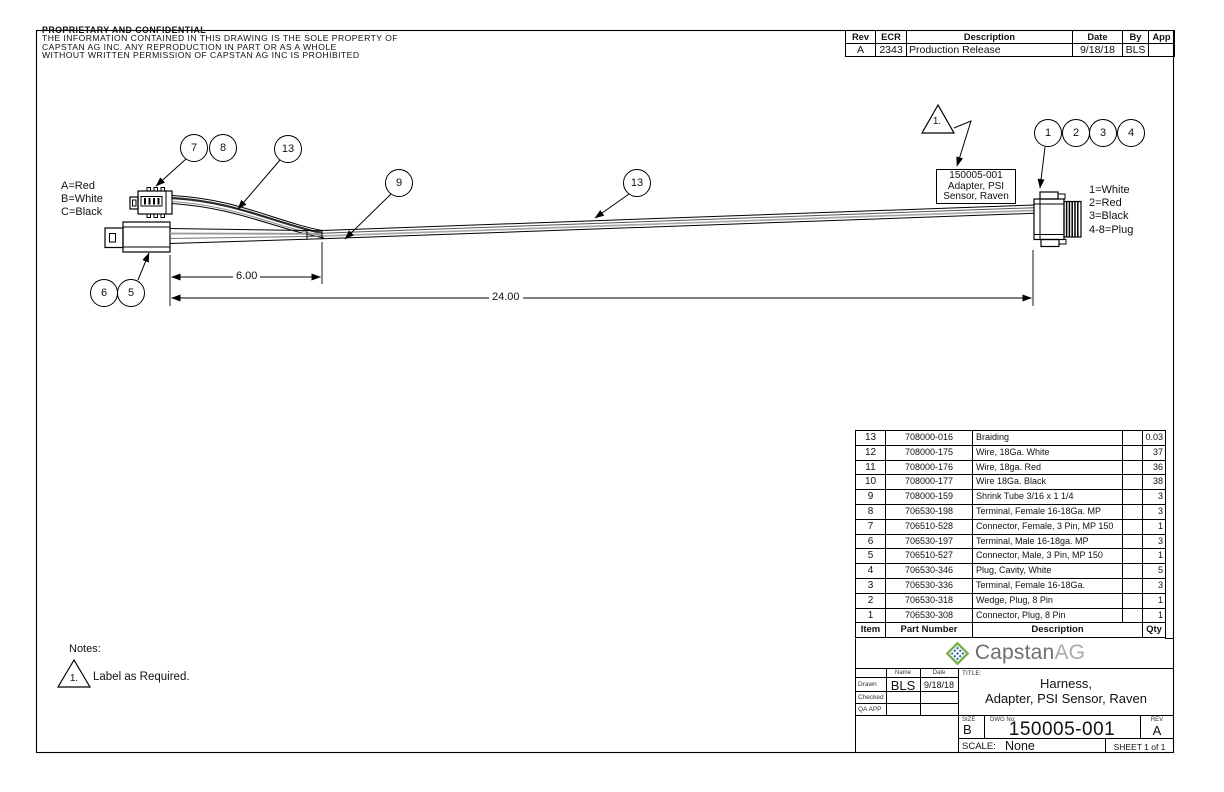  What do you see at coordinates (929, 630) in the screenshot?
I see `part-number-col-header: Part Number` at bounding box center [929, 630].